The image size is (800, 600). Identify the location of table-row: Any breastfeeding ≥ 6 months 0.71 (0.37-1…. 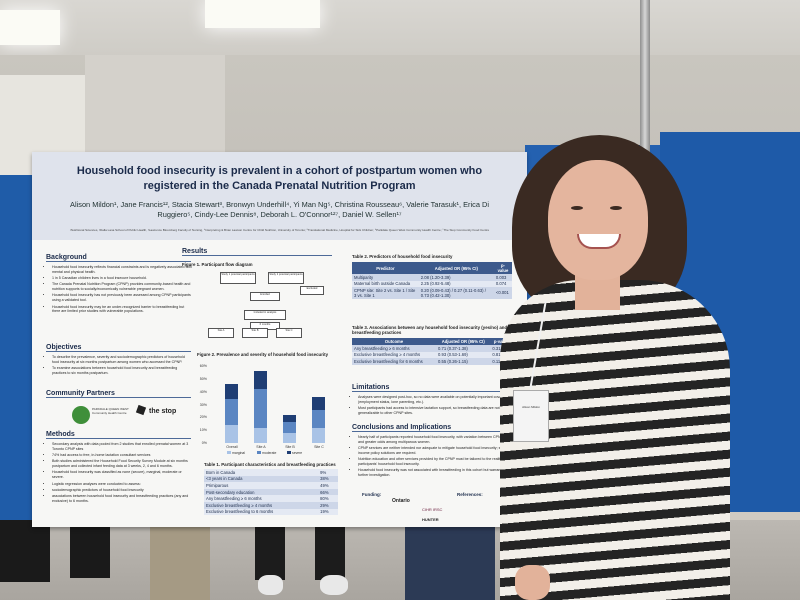
(432, 348).